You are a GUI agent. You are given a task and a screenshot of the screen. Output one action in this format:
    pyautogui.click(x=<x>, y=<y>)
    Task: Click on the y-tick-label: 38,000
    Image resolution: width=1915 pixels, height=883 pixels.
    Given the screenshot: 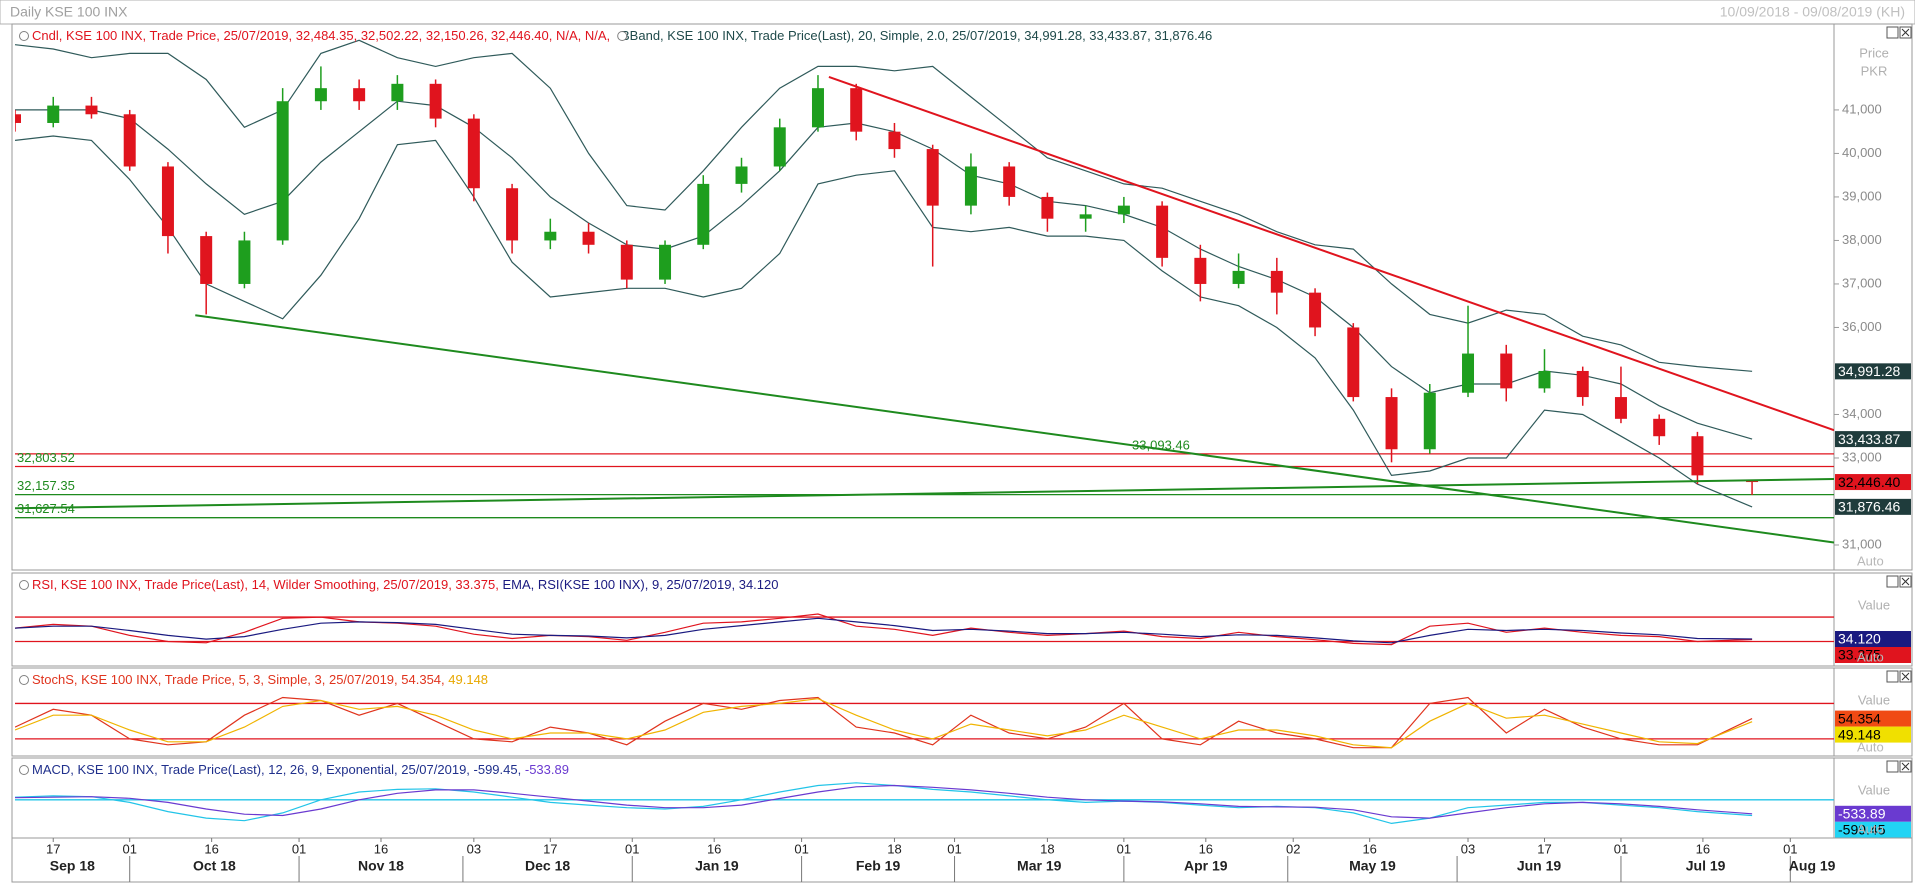 What is the action you would take?
    pyautogui.click(x=1862, y=239)
    